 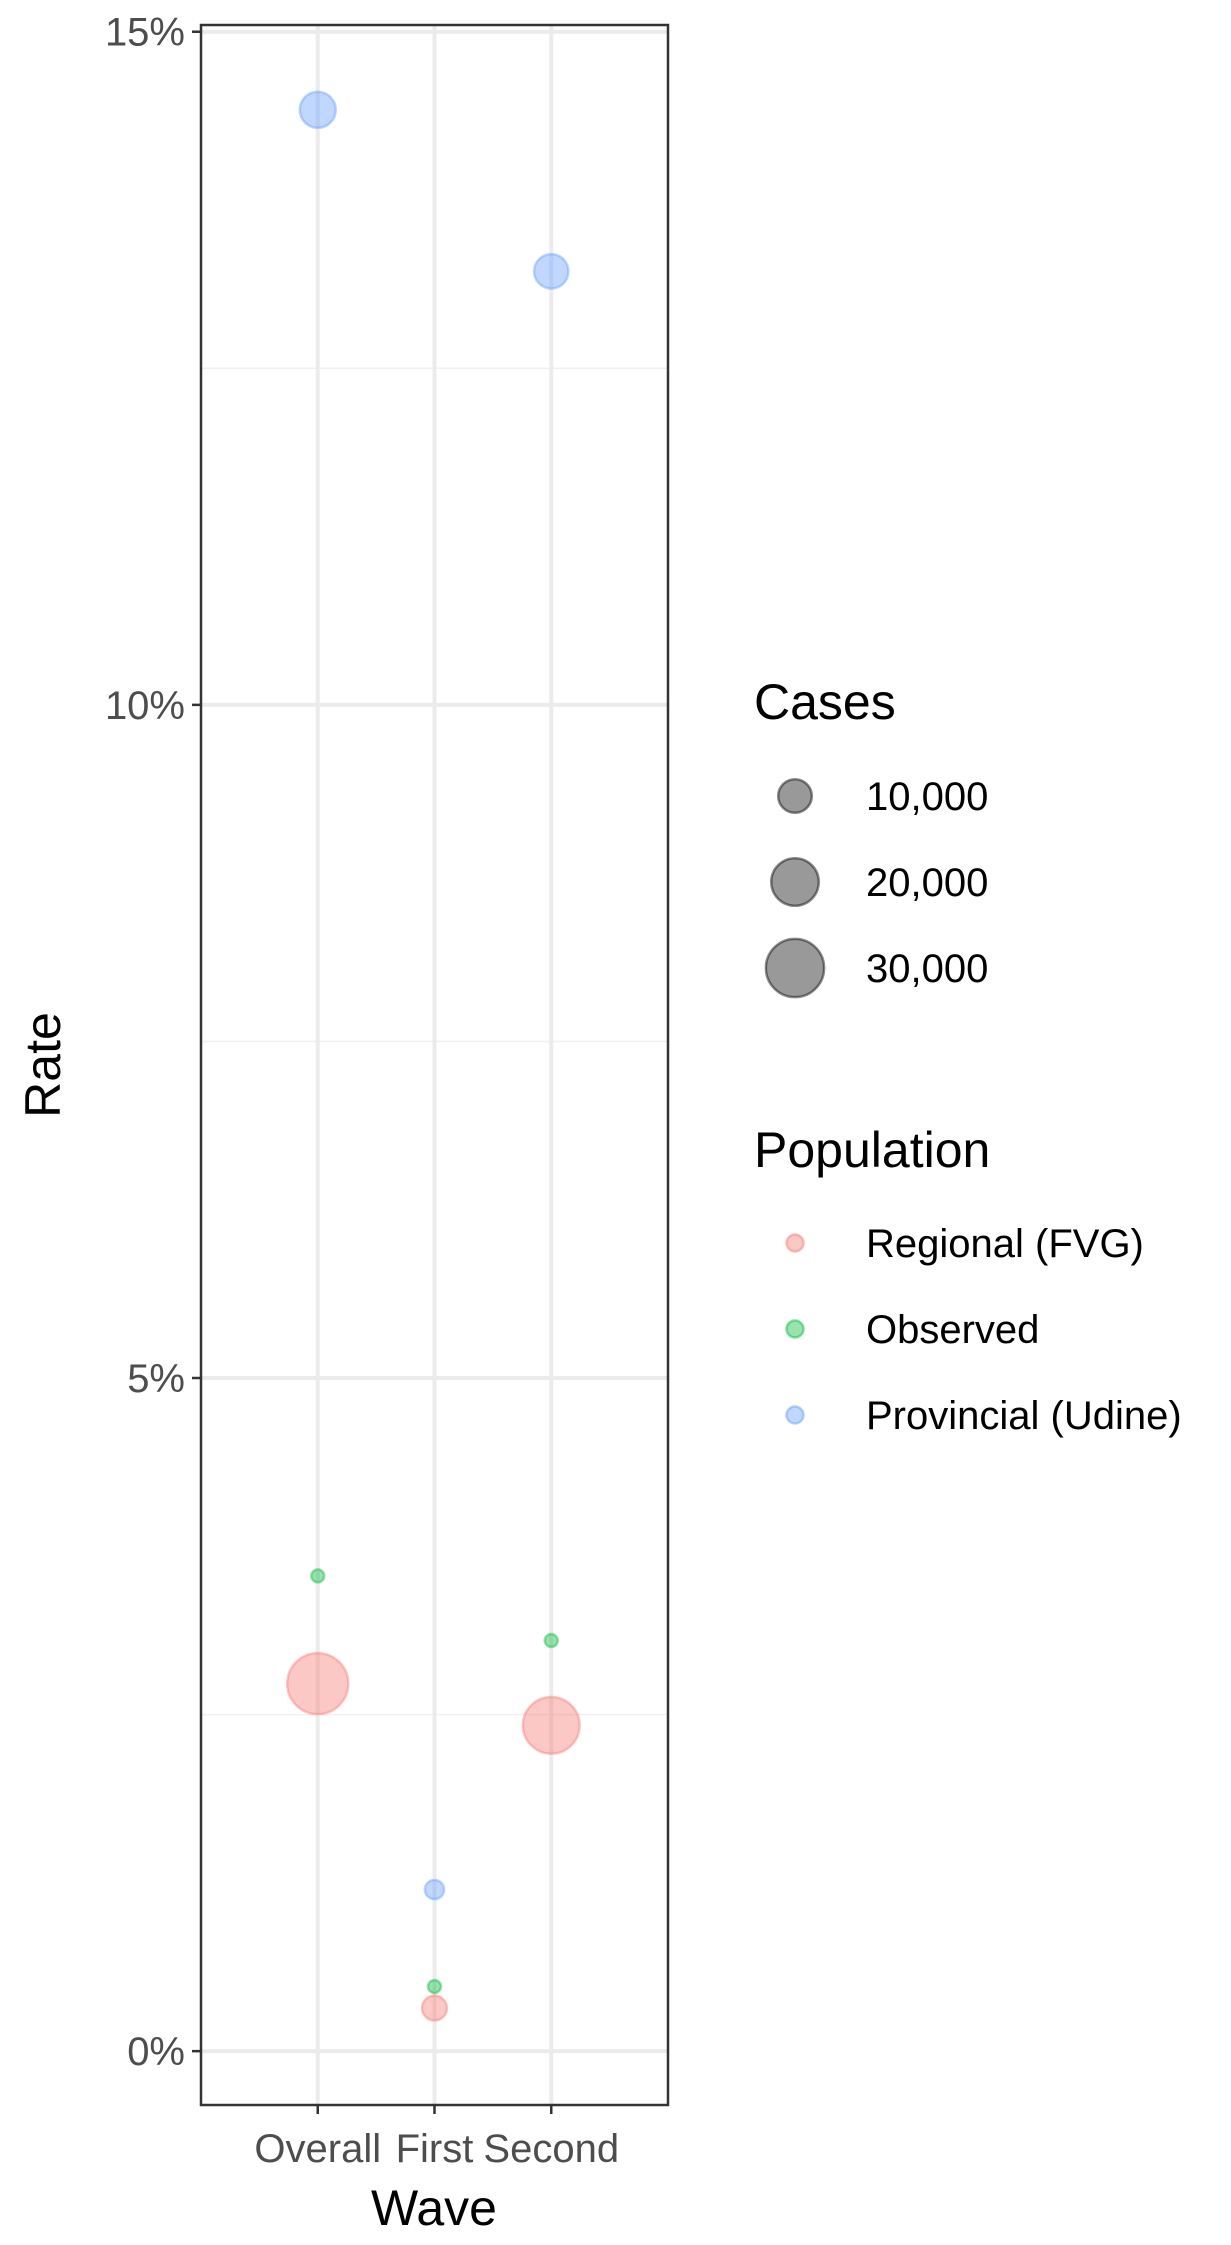 What do you see at coordinates (952, 1330) in the screenshot?
I see `legend-color-label: Observed` at bounding box center [952, 1330].